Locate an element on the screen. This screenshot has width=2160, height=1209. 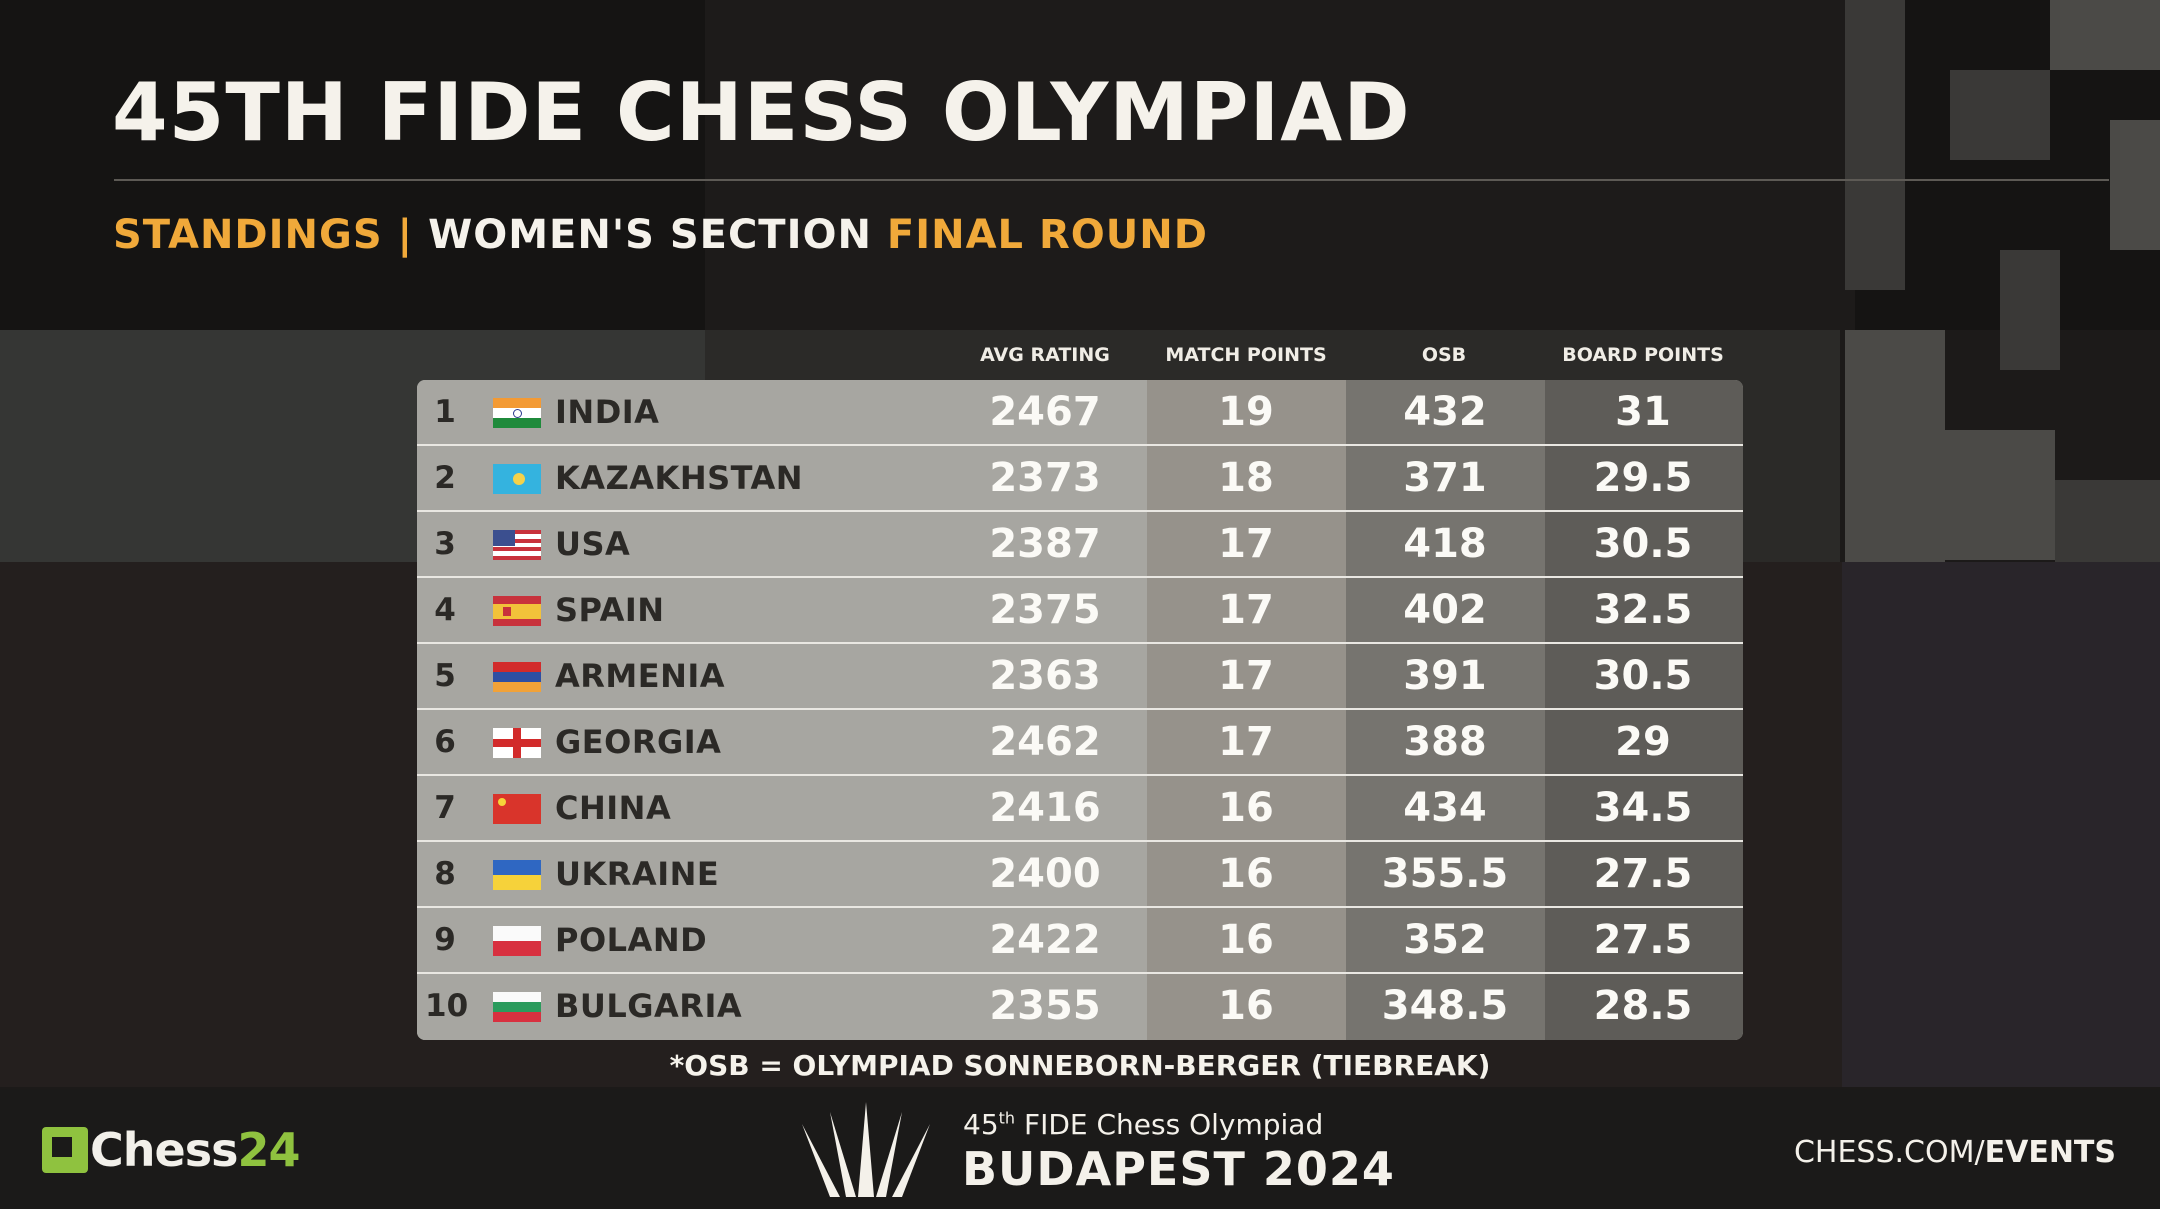
rank-cell: 2 is located at coordinates (445, 478).